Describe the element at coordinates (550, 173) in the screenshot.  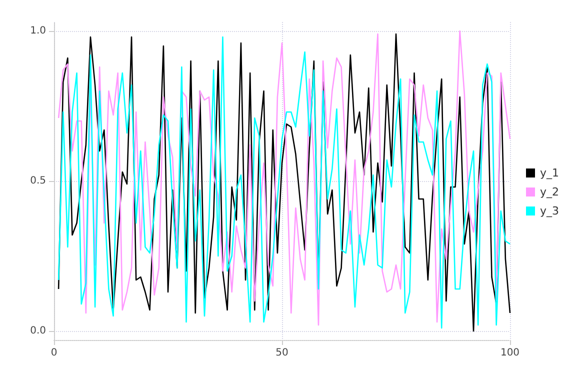
I see `legend-label: y_1` at that location.